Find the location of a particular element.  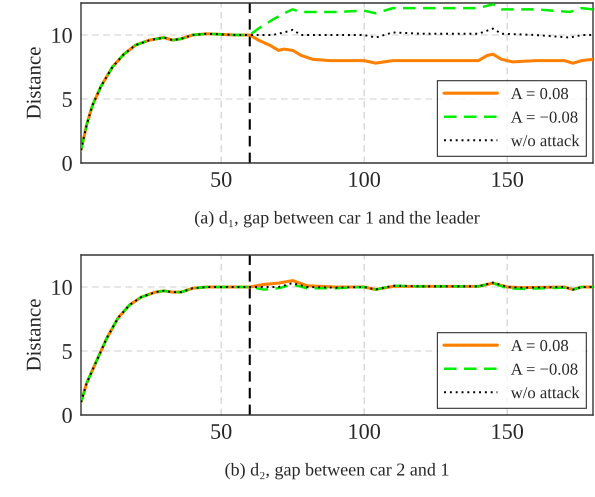

x-axis-title: (b) d₂, gap between car 2 and 1 is located at coordinates (336, 471).